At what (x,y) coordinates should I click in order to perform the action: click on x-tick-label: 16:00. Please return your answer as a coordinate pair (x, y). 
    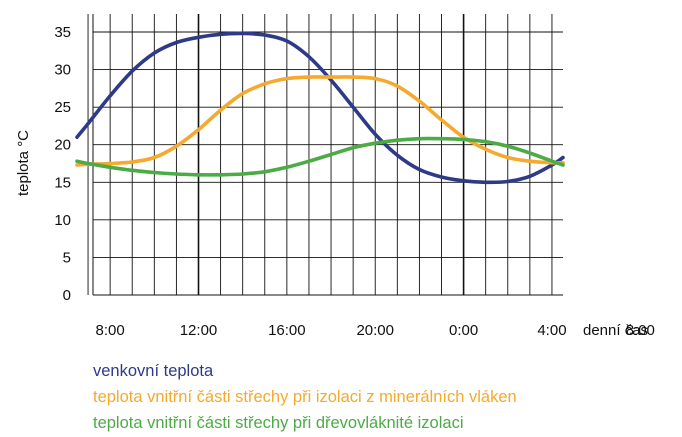
    Looking at the image, I should click on (287, 330).